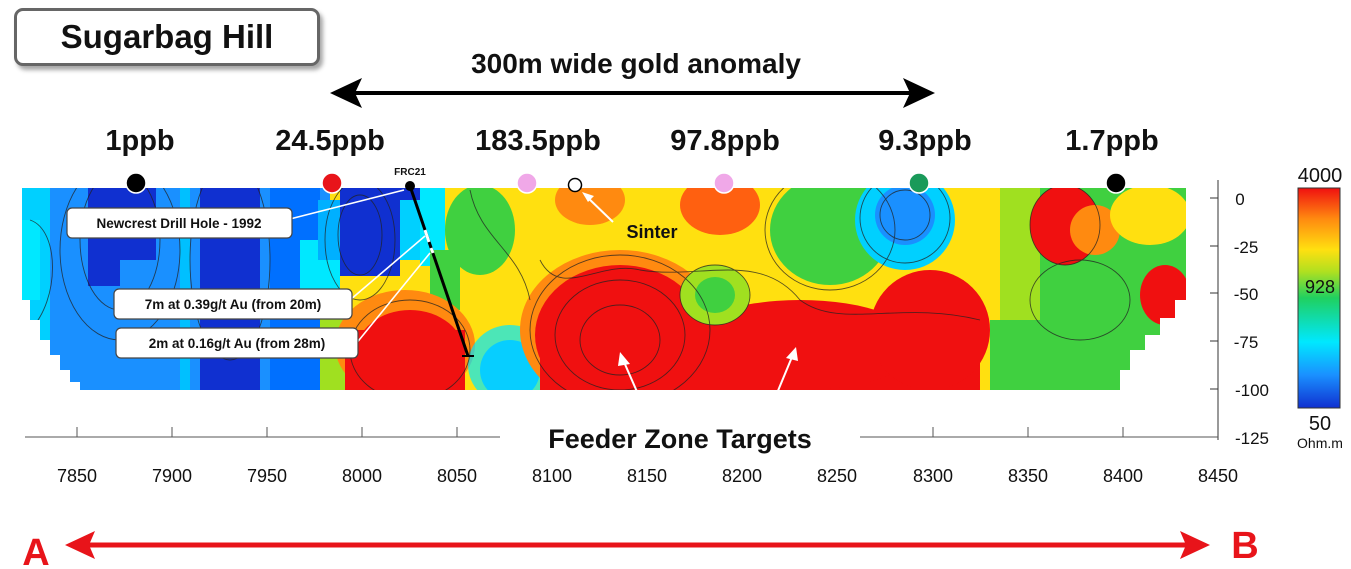  Describe the element at coordinates (1320, 424) in the screenshot. I see `colorbar-min: 50` at that location.